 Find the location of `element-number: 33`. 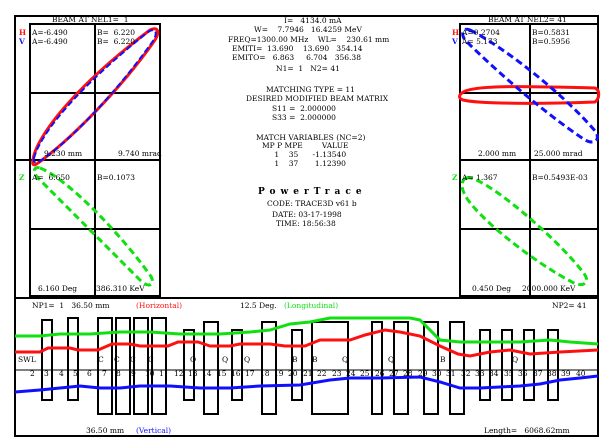

element-number: 33 is located at coordinates (480, 373).